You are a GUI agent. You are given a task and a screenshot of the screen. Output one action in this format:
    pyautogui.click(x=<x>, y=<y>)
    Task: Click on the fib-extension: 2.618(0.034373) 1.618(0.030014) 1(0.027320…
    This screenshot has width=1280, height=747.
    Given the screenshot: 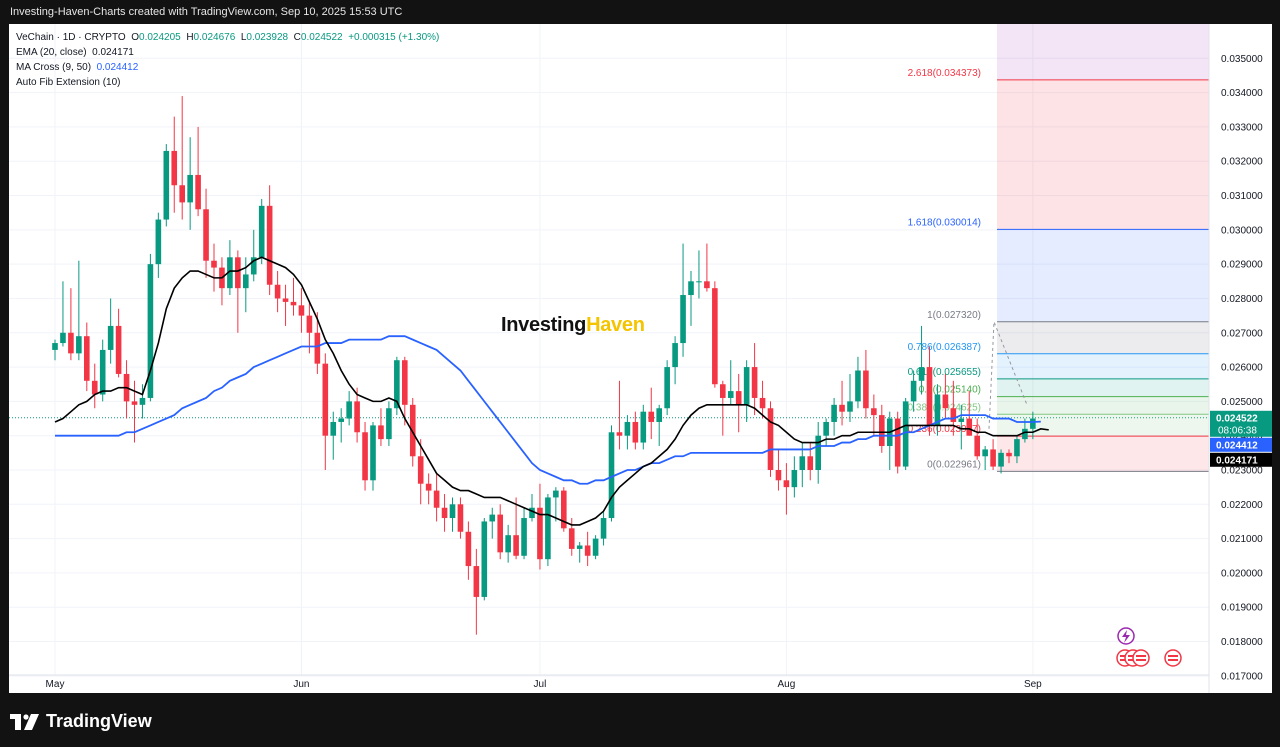 What is the action you would take?
    pyautogui.click(x=1058, y=248)
    